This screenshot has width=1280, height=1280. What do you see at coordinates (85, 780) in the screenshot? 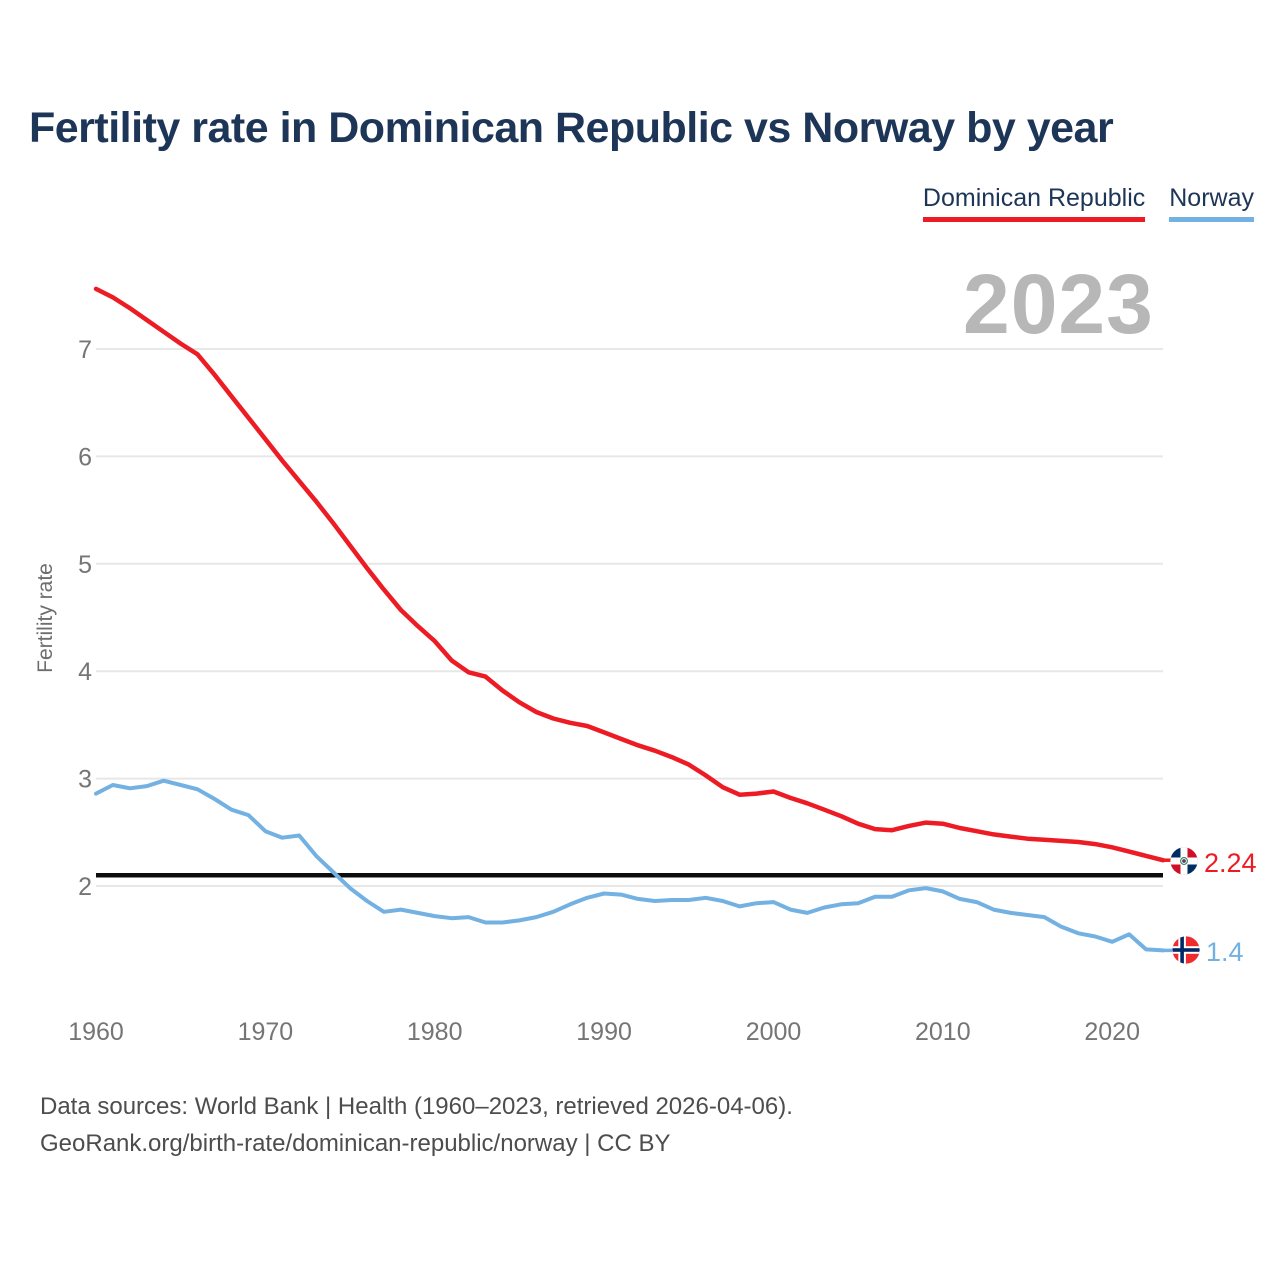
I see `y-tick-label-3: 3` at bounding box center [85, 780].